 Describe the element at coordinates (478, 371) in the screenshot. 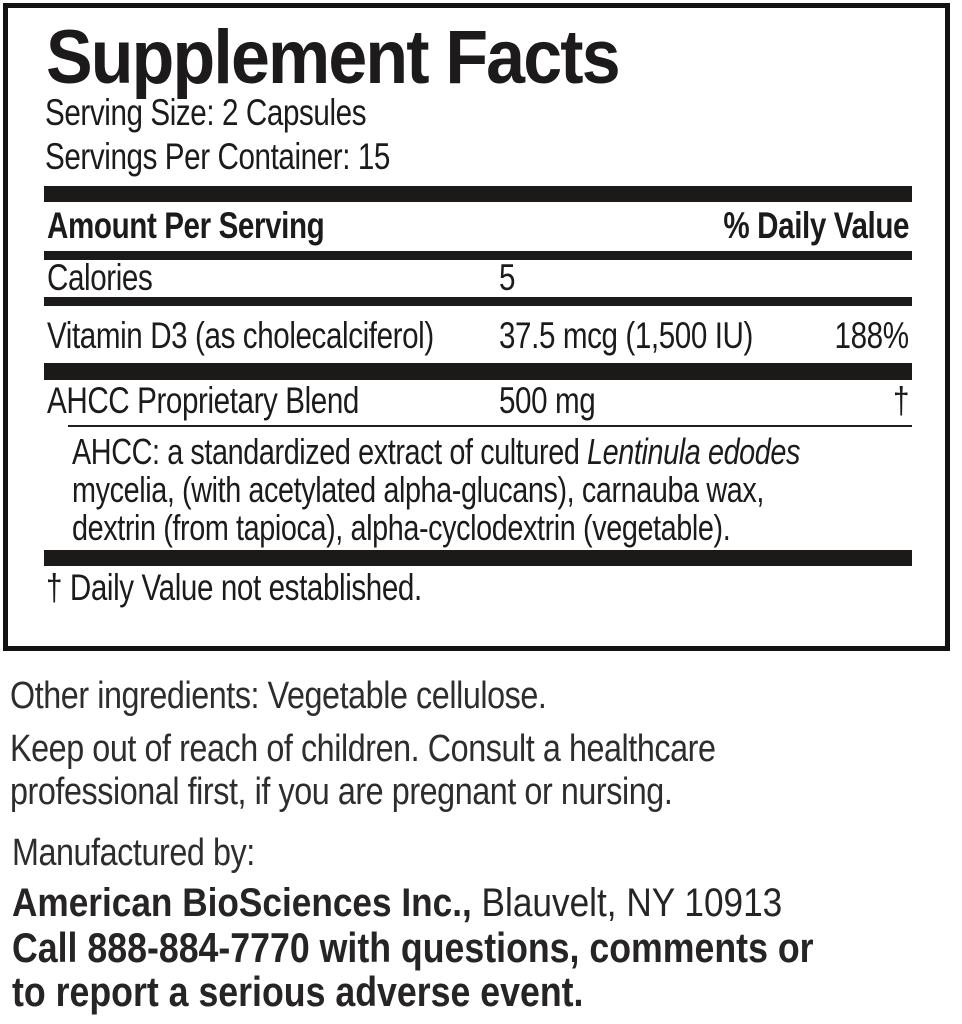

I see `divider-bar-thick-middle` at that location.